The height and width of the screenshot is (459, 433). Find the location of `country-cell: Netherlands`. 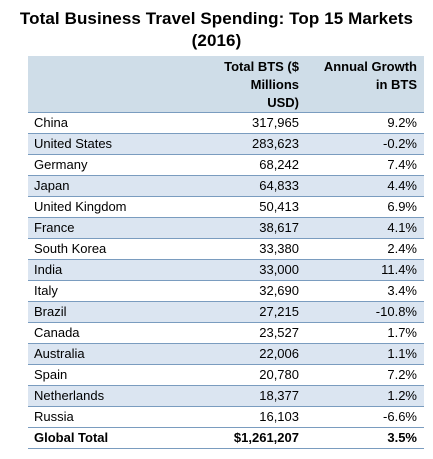

country-cell: Netherlands is located at coordinates (103, 396).